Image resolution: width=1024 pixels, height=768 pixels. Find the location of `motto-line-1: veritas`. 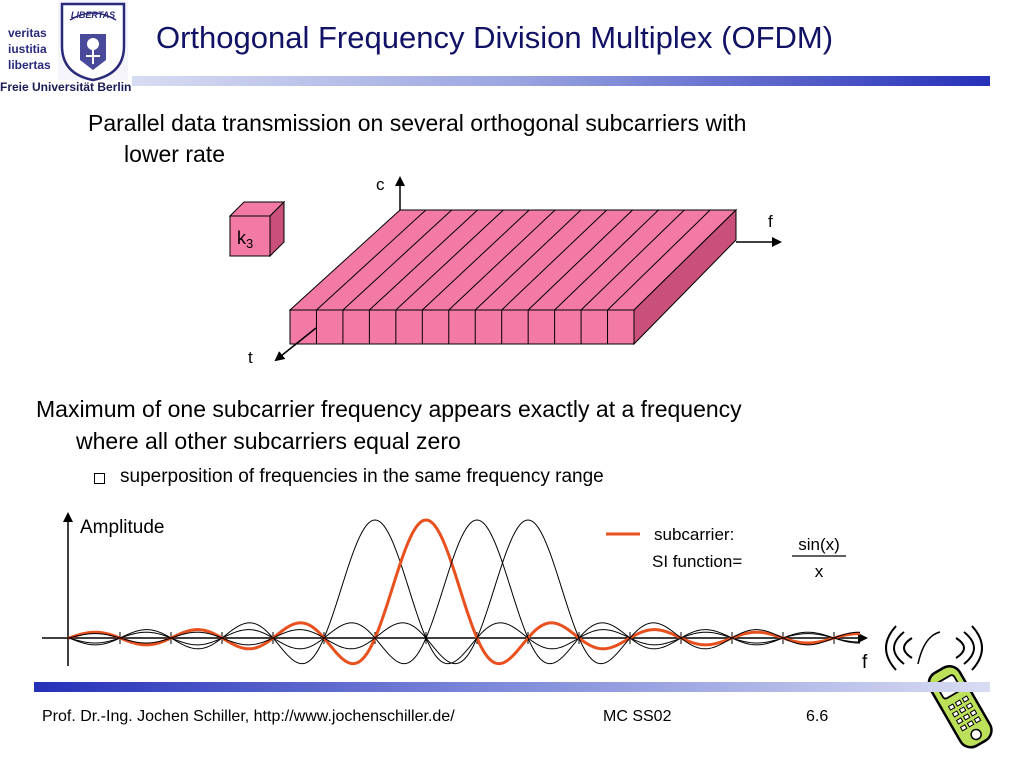

motto-line-1: veritas is located at coordinates (27, 33).